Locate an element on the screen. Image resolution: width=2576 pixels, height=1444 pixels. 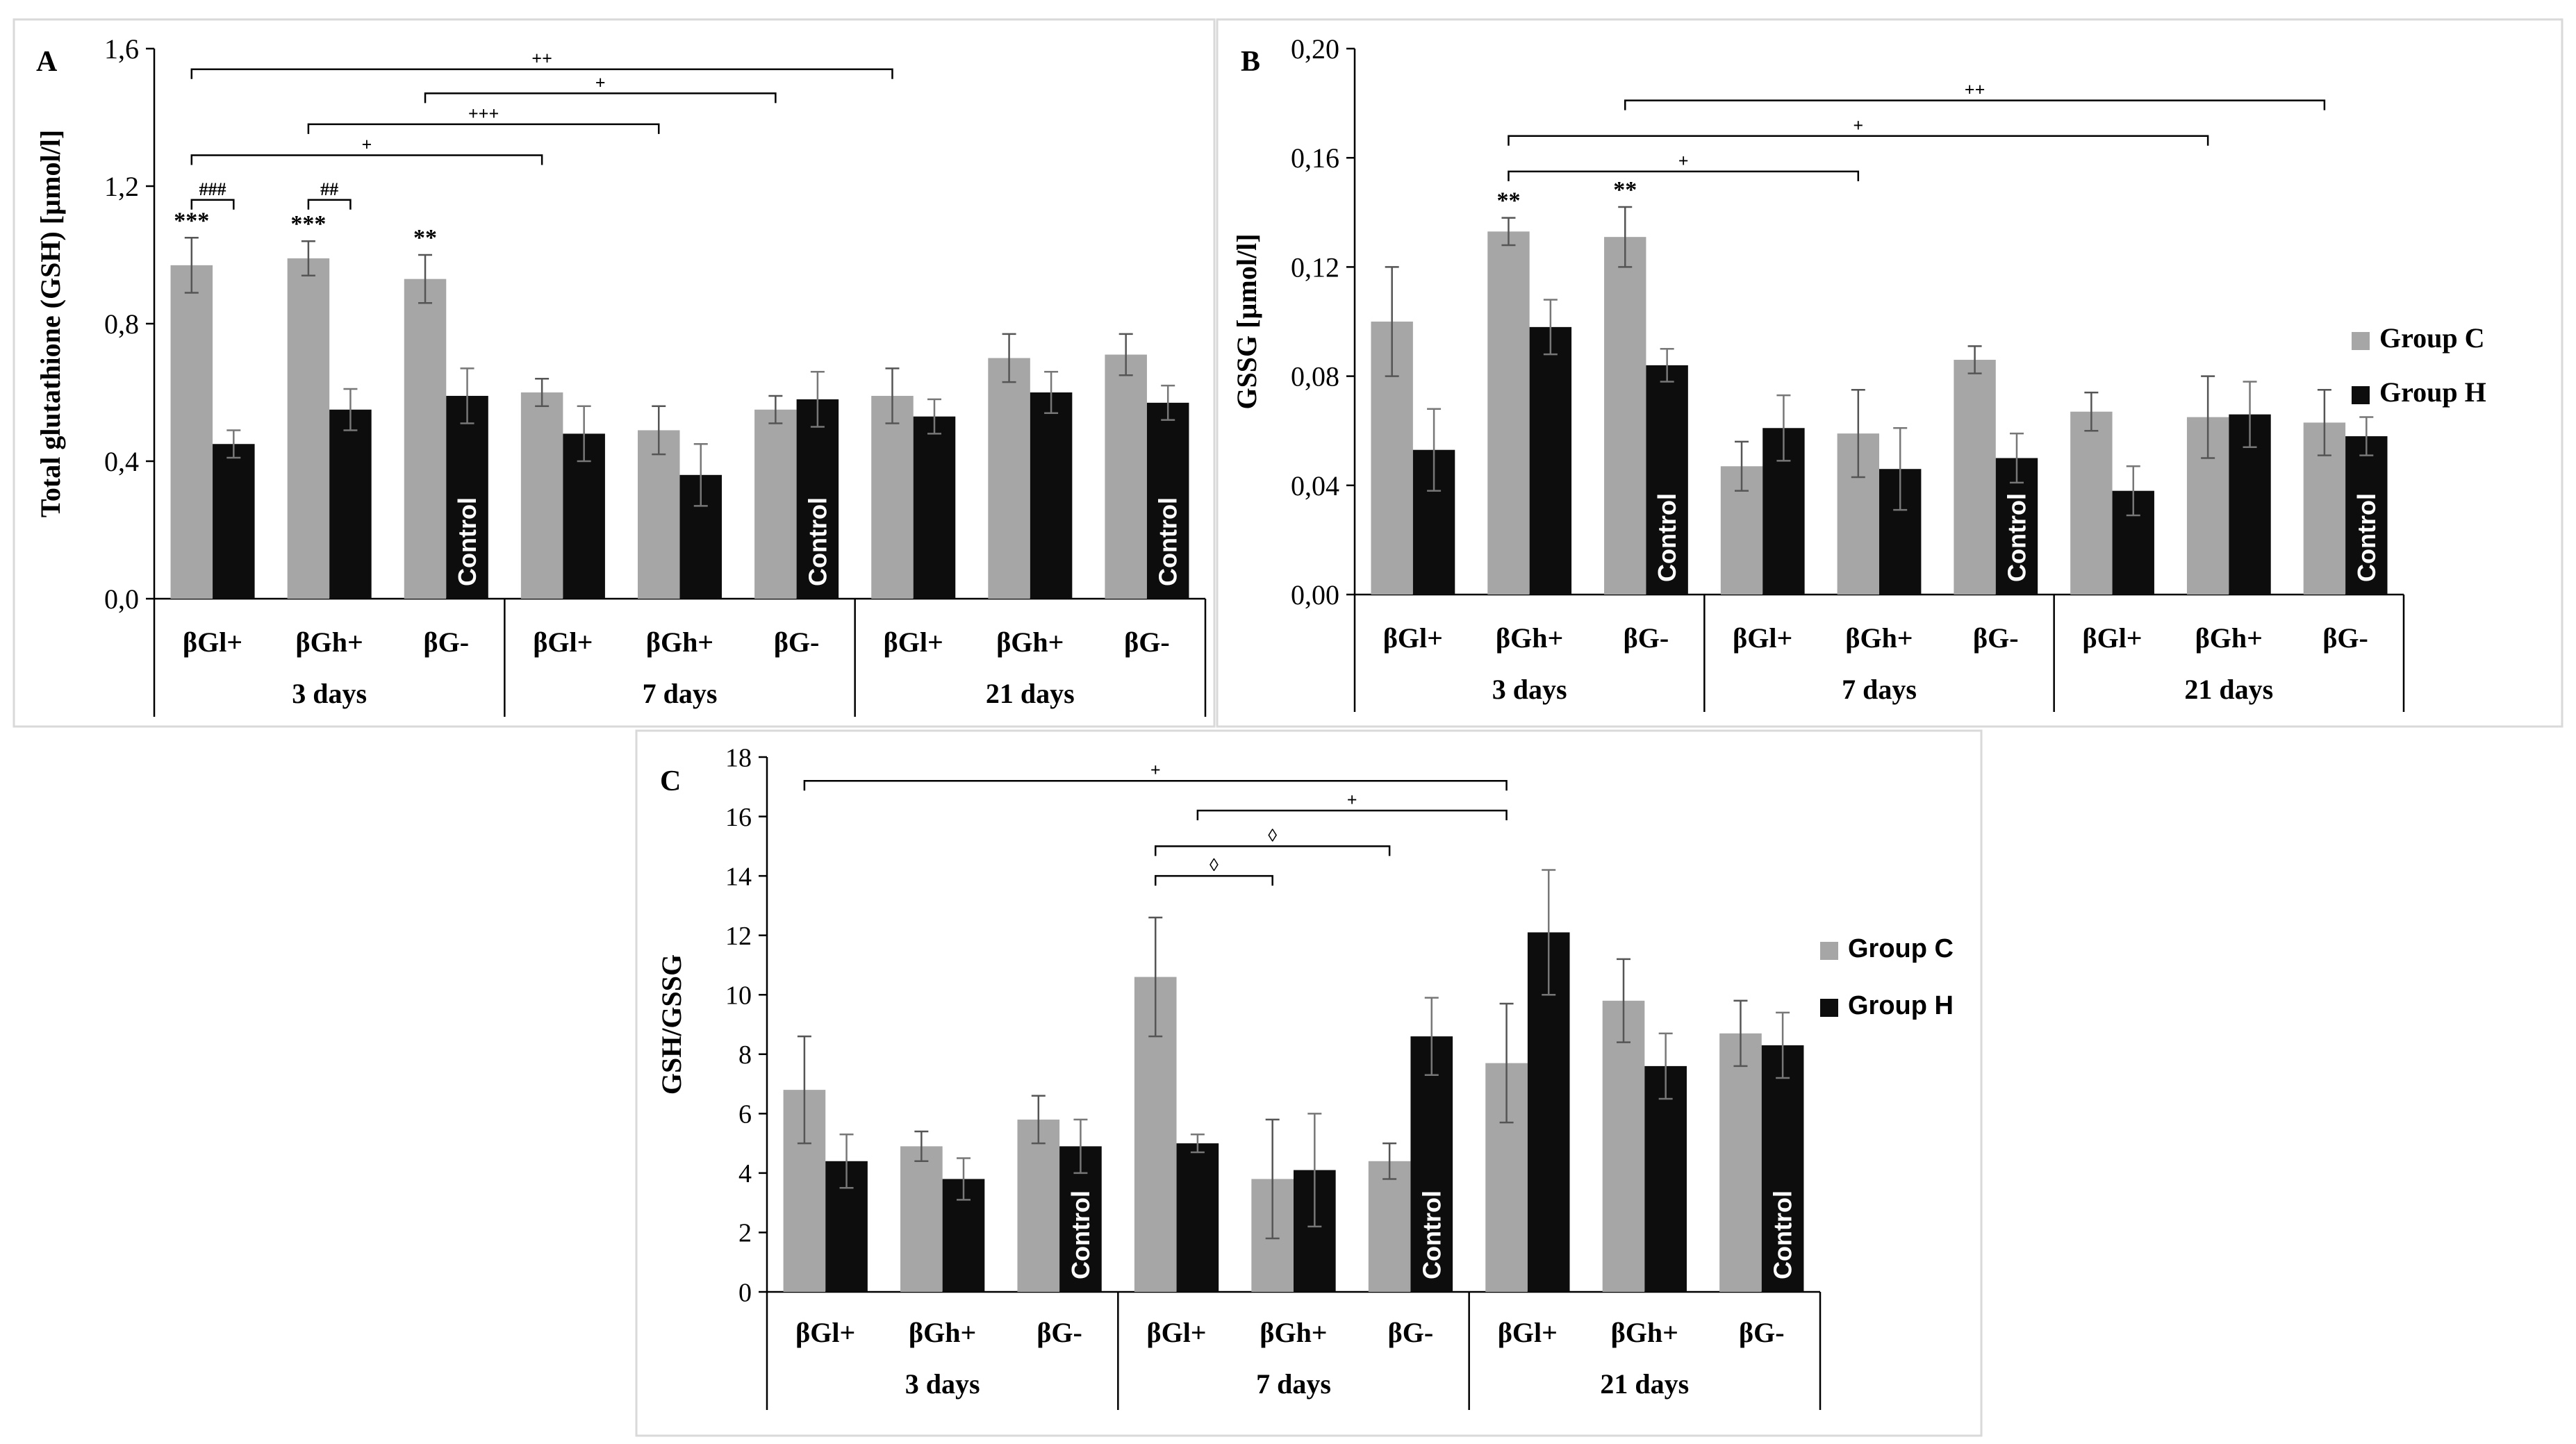
panel-a-bracket-label: +++ is located at coordinates (483, 113).